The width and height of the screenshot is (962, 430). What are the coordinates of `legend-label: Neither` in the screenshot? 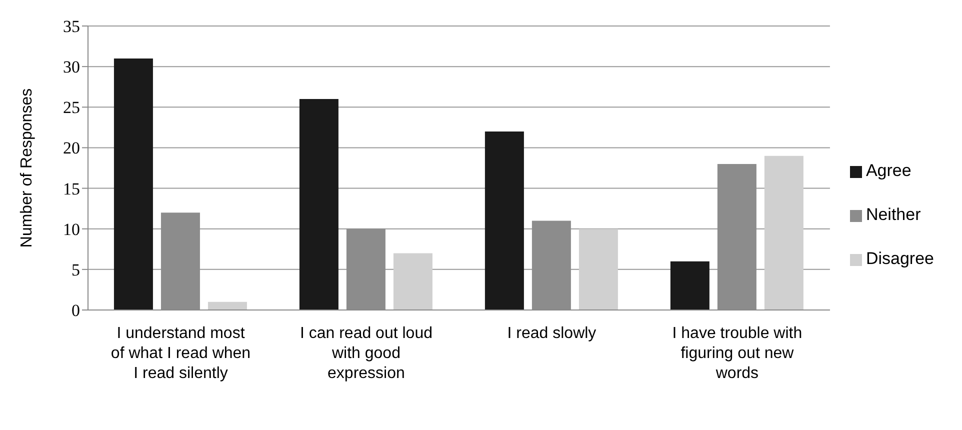 It's located at (893, 214).